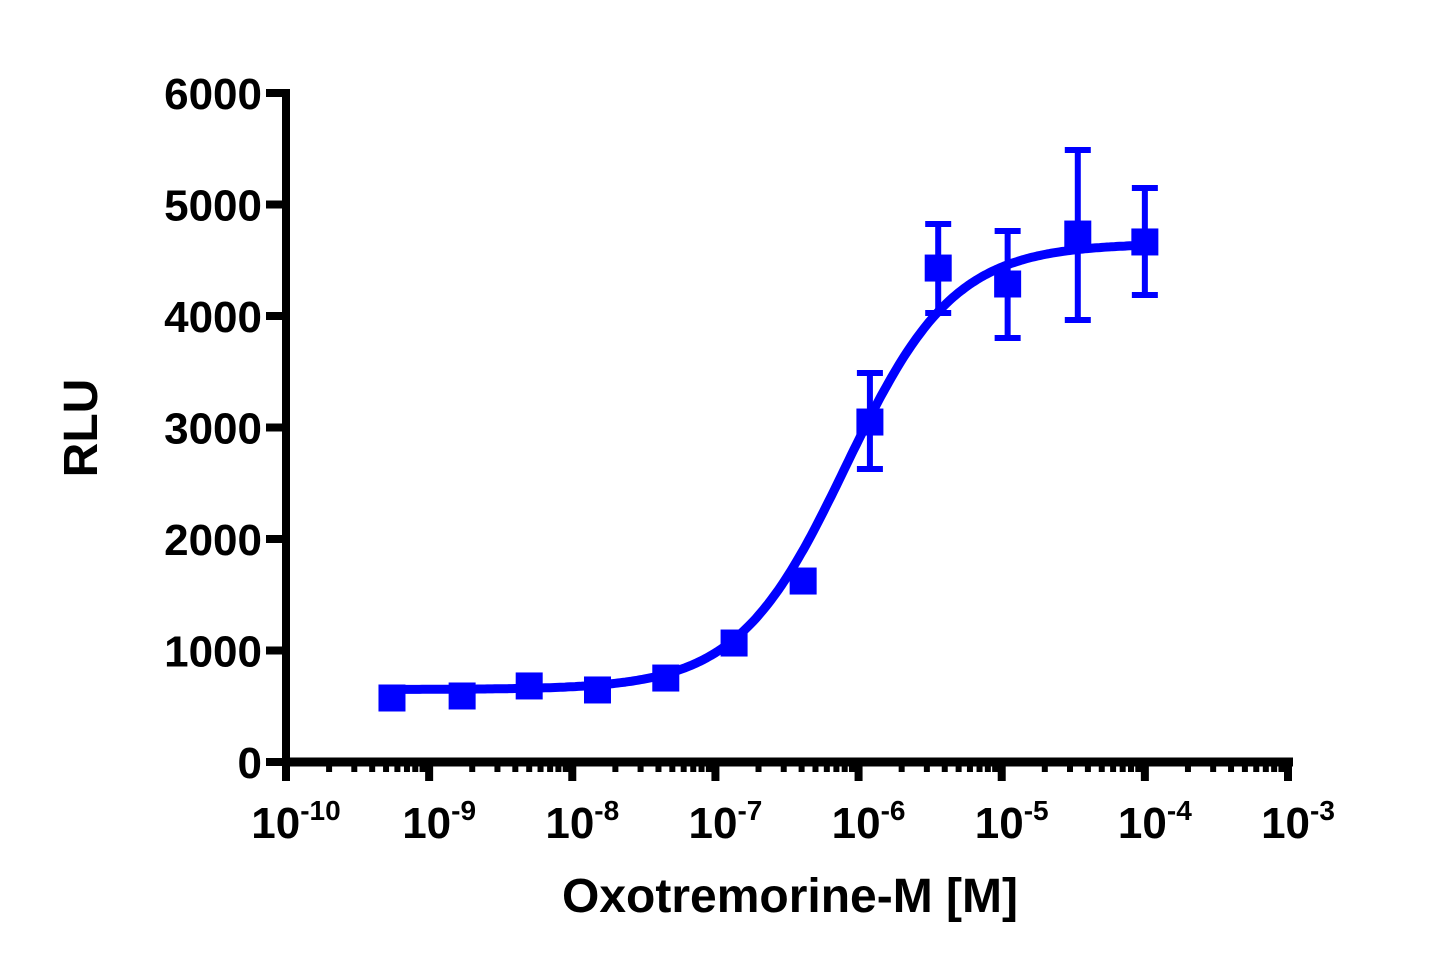 The width and height of the screenshot is (1441, 975). What do you see at coordinates (1298, 821) in the screenshot?
I see `x-tick-label: 10⁻³` at bounding box center [1298, 821].